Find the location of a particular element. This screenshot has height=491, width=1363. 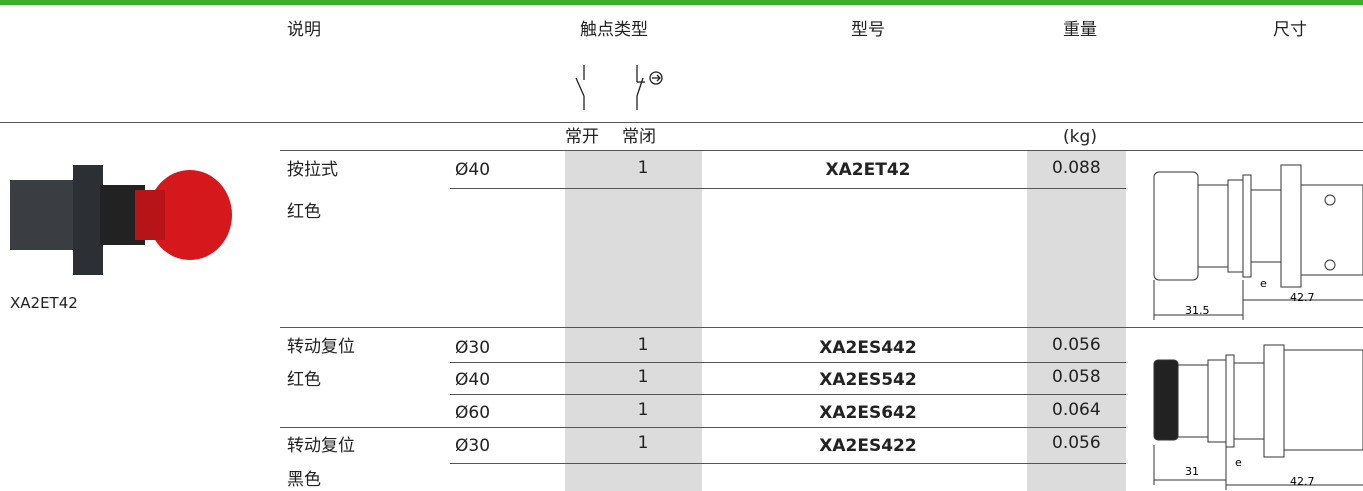

description: 按拉式 is located at coordinates (312, 170).